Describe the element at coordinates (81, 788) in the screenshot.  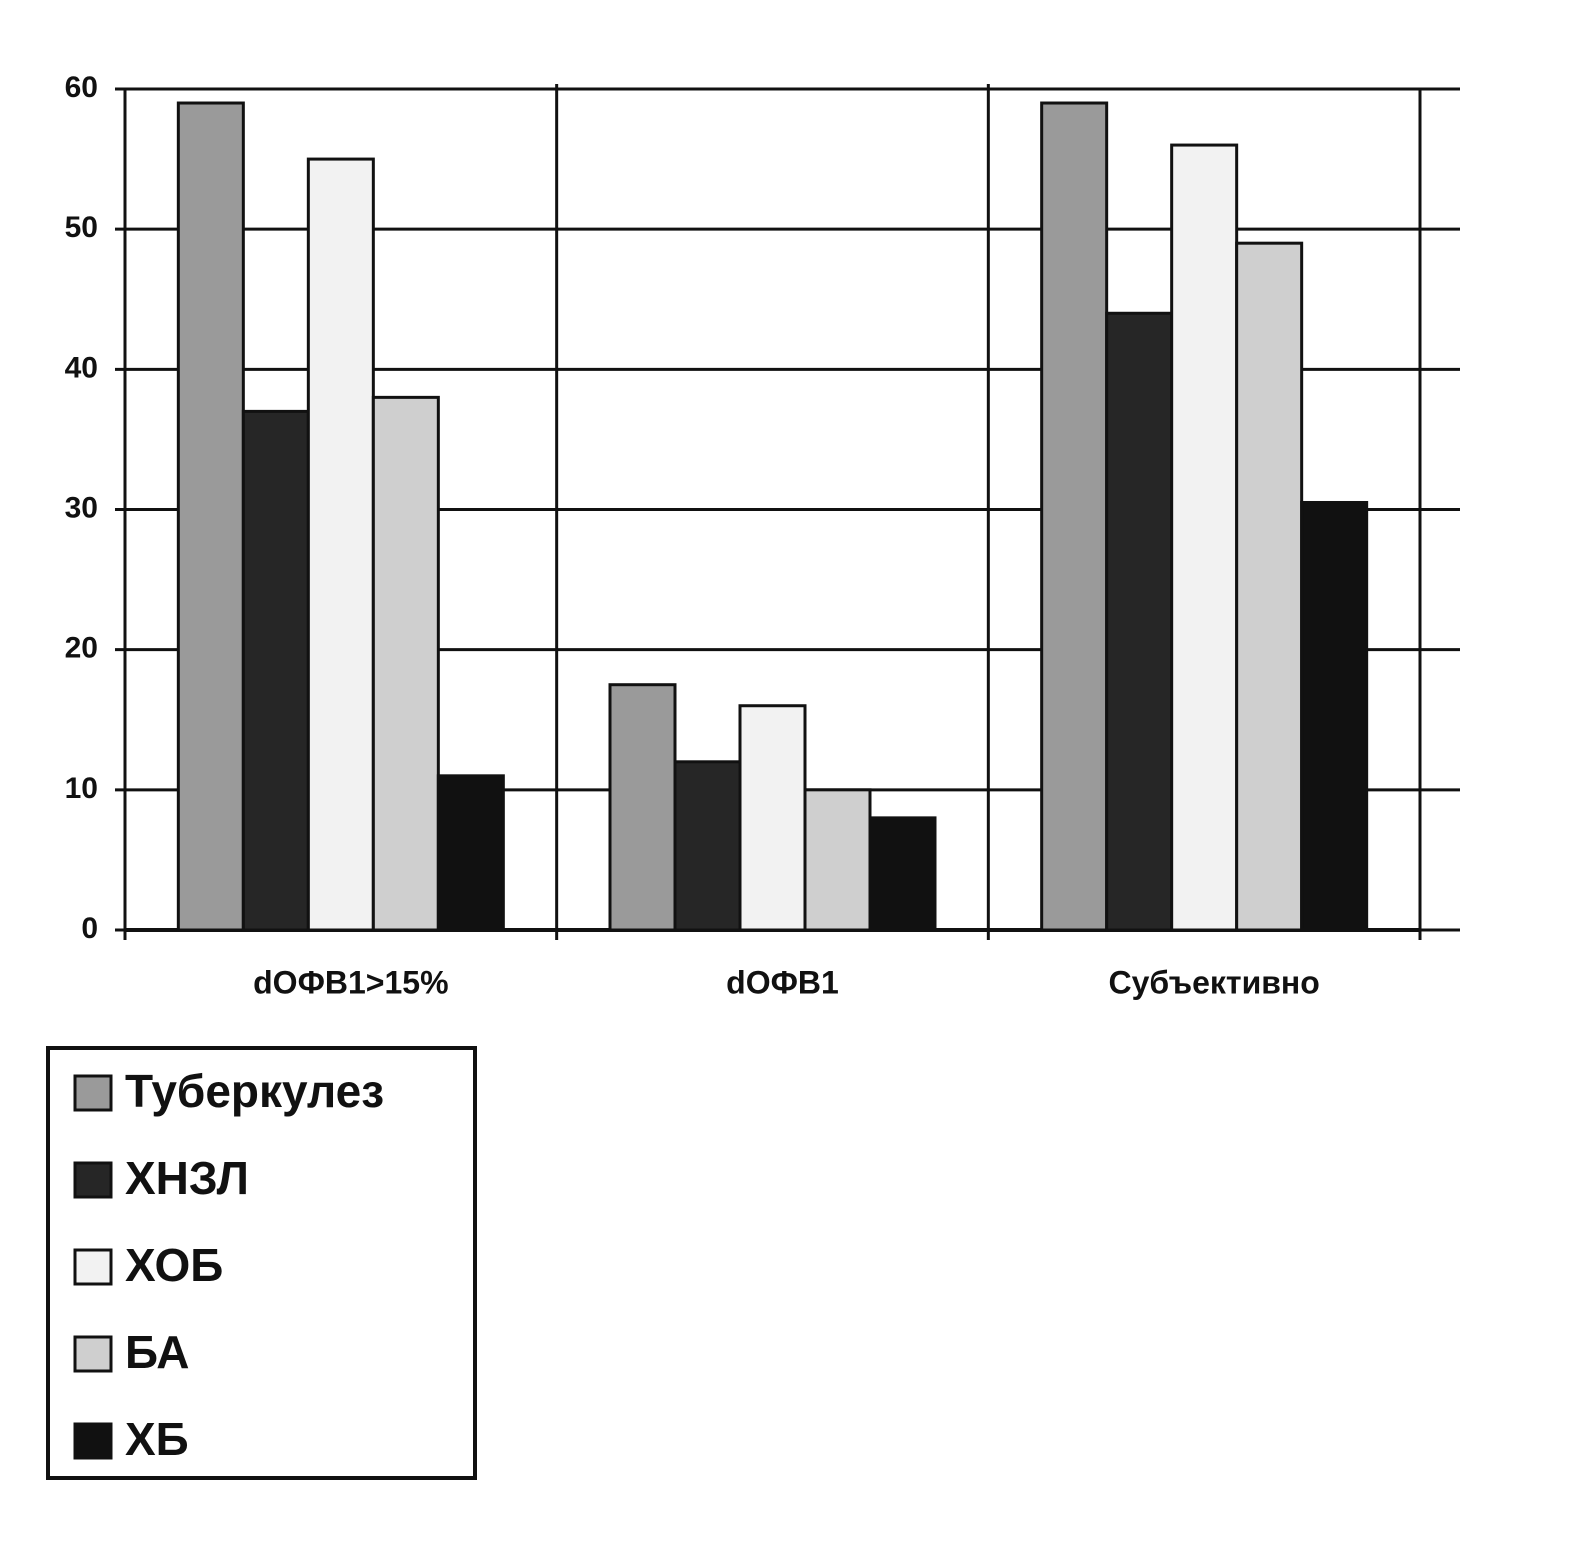
I see `y-tick-label: 10` at that location.